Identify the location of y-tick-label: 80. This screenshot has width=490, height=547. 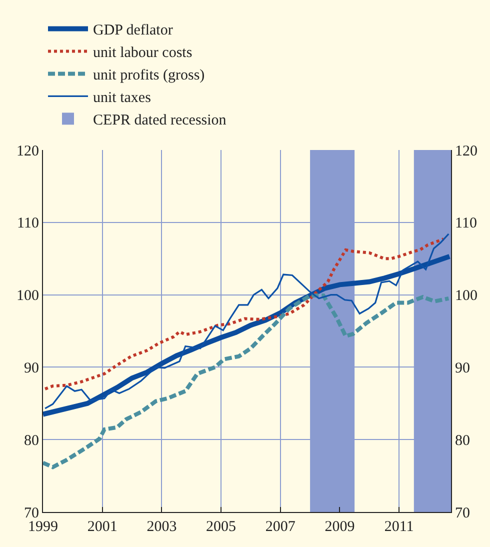
(31, 440).